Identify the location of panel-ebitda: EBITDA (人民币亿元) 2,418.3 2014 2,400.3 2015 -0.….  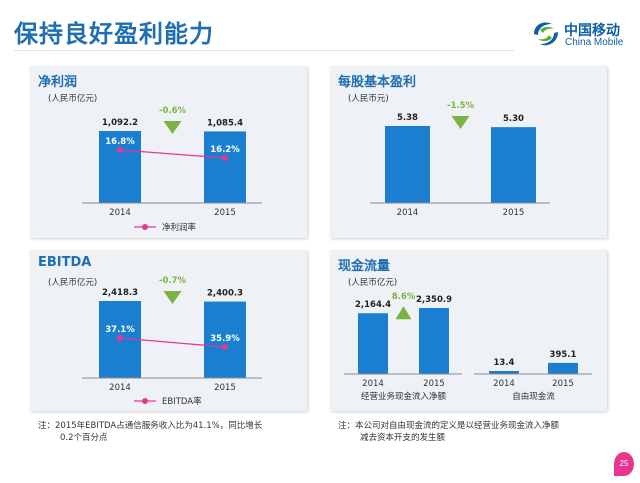
(168, 330).